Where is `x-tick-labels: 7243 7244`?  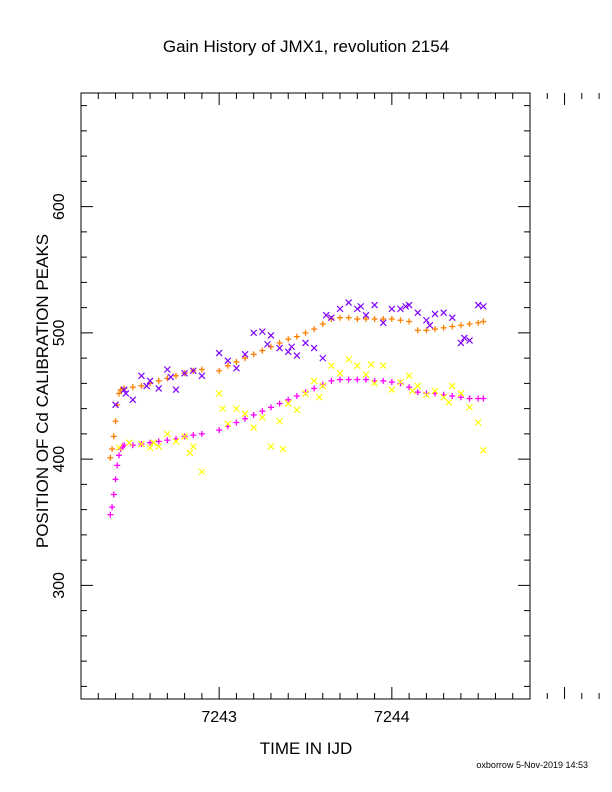
x-tick-labels: 7243 7244 is located at coordinates (305, 717).